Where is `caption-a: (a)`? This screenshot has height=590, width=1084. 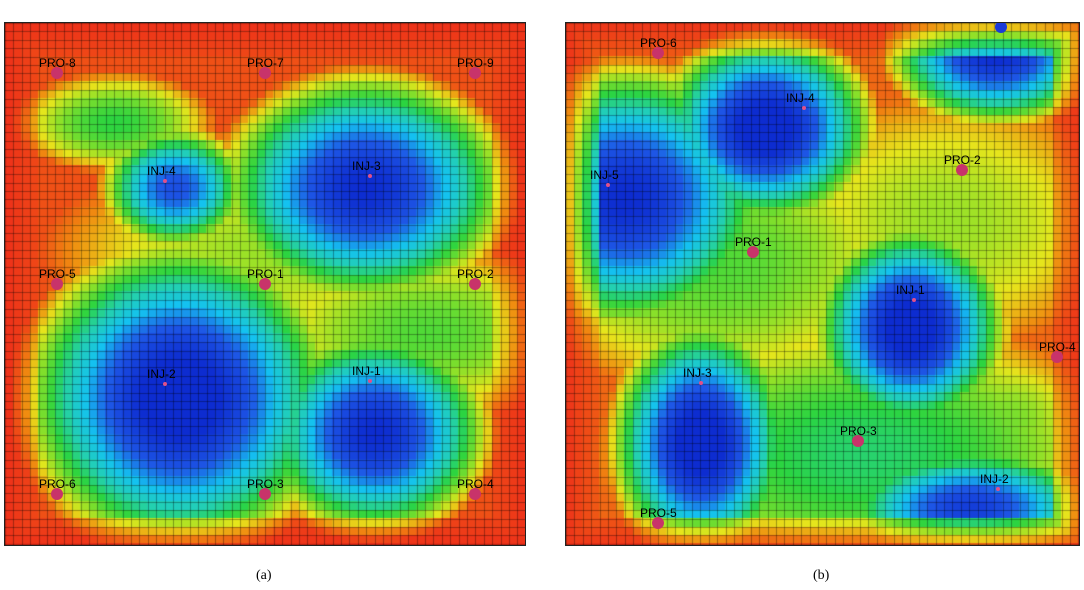 caption-a: (a) is located at coordinates (264, 575).